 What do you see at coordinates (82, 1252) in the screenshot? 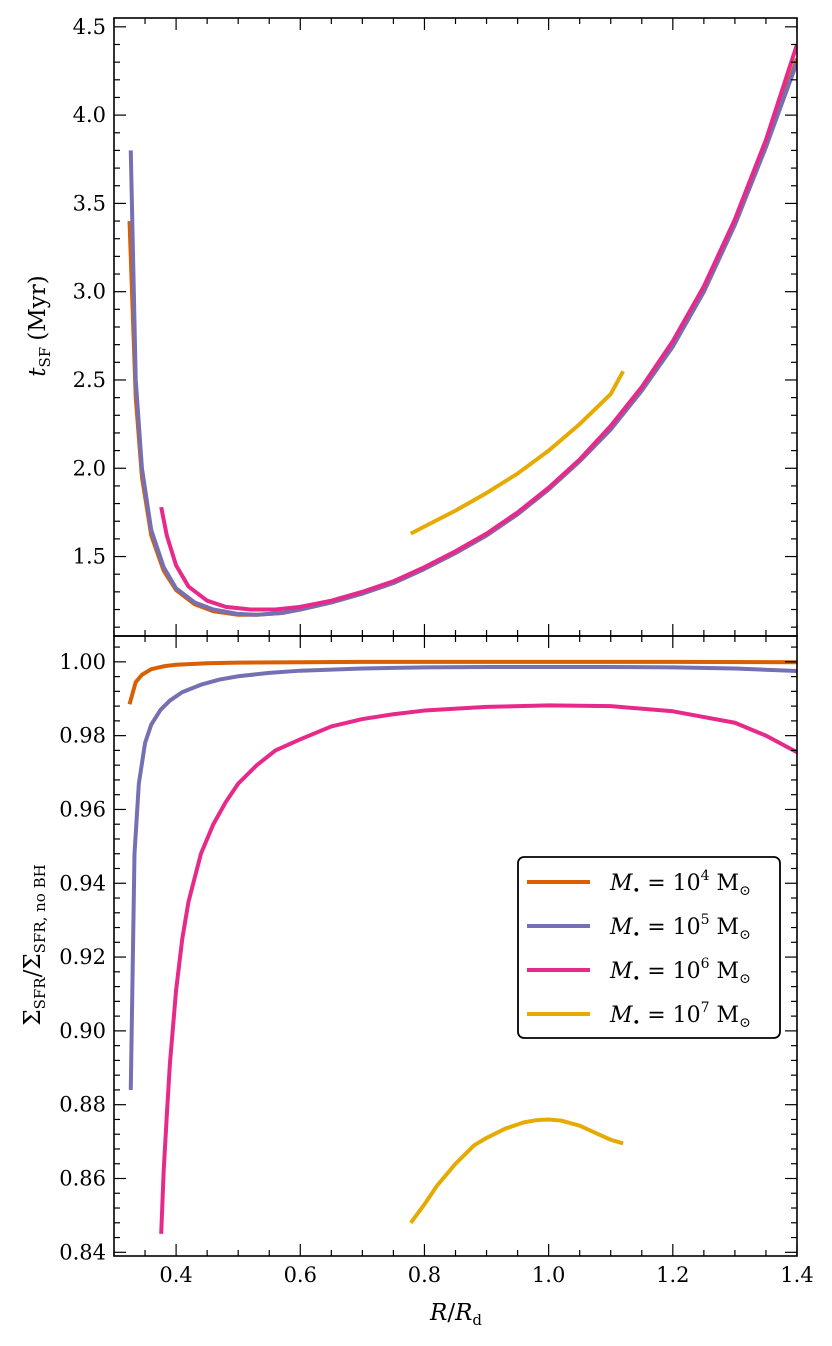
I see `y-tick-label: 0.84` at bounding box center [82, 1252].